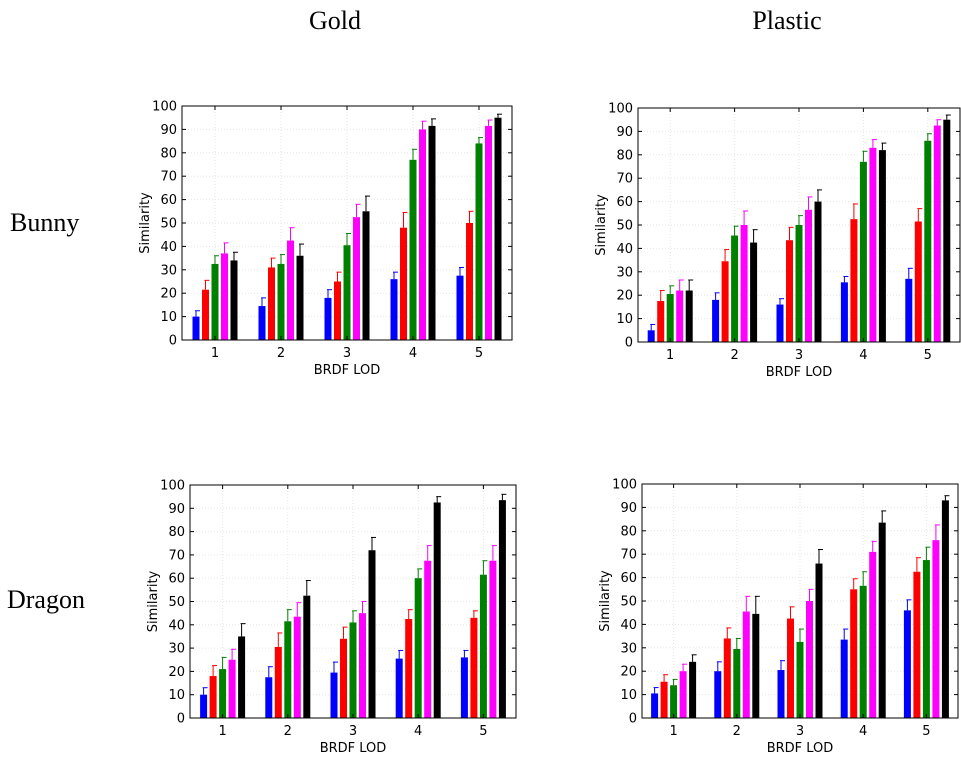 Image resolution: width=961 pixels, height=760 pixels. Describe the element at coordinates (787, 20) in the screenshot. I see `column-title-plastic: Plastic` at that location.